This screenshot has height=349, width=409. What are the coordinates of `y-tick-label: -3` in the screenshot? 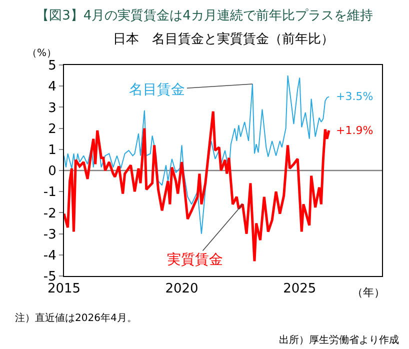 It's located at (49, 234).